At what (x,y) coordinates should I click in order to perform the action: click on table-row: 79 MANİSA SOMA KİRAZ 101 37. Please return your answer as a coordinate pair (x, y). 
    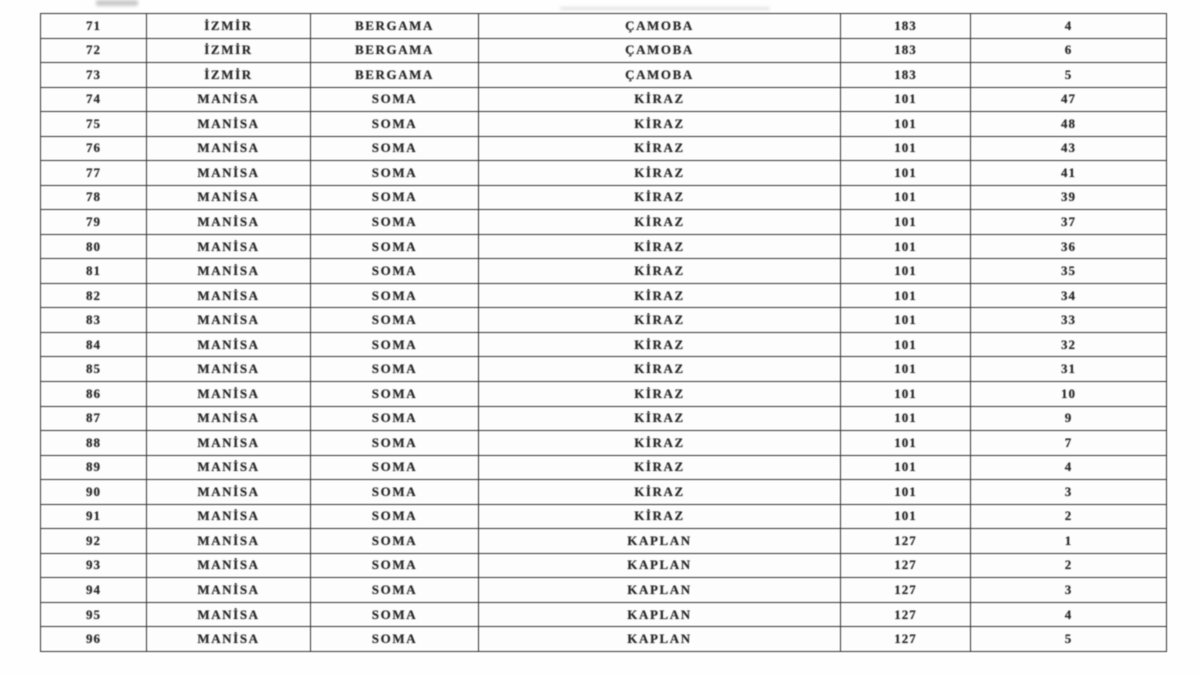
    Looking at the image, I should click on (603, 222).